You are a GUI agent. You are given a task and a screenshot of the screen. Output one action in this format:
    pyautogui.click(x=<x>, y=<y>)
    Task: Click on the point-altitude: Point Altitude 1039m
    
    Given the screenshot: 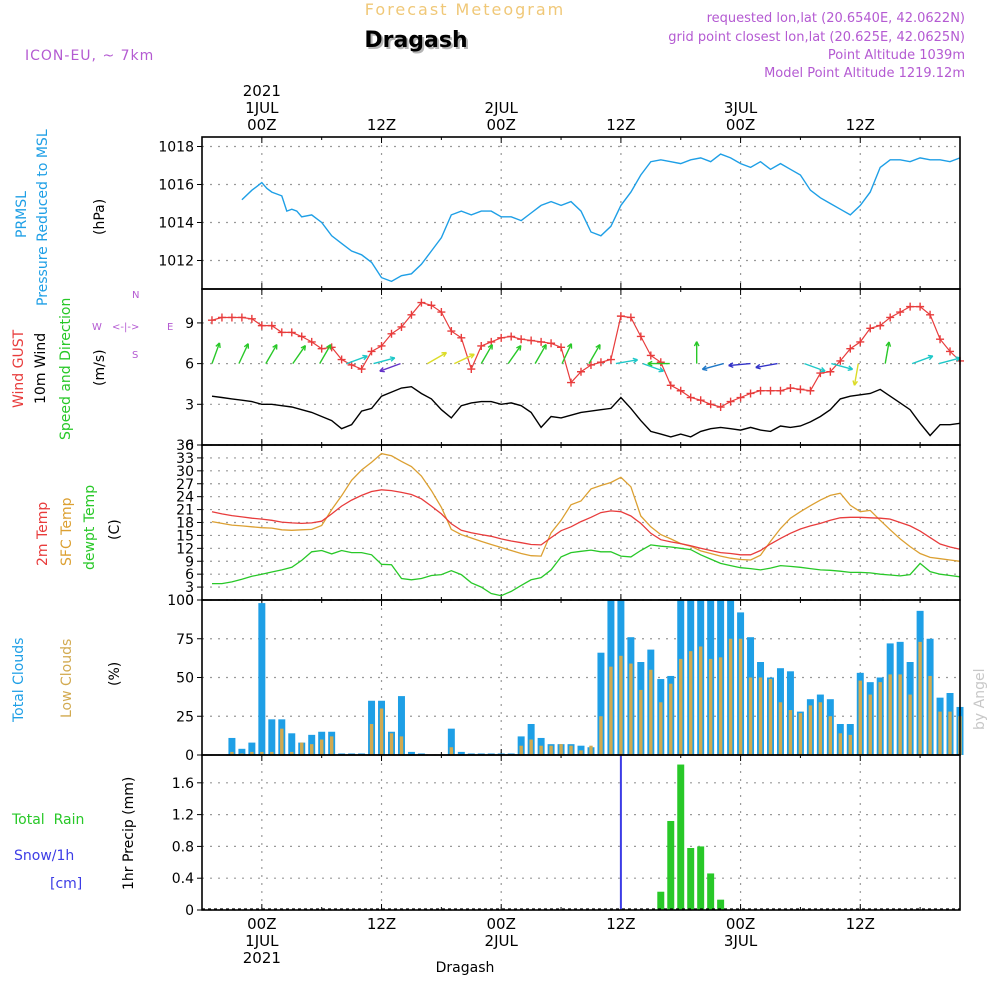 What is the action you would take?
    pyautogui.click(x=896, y=55)
    